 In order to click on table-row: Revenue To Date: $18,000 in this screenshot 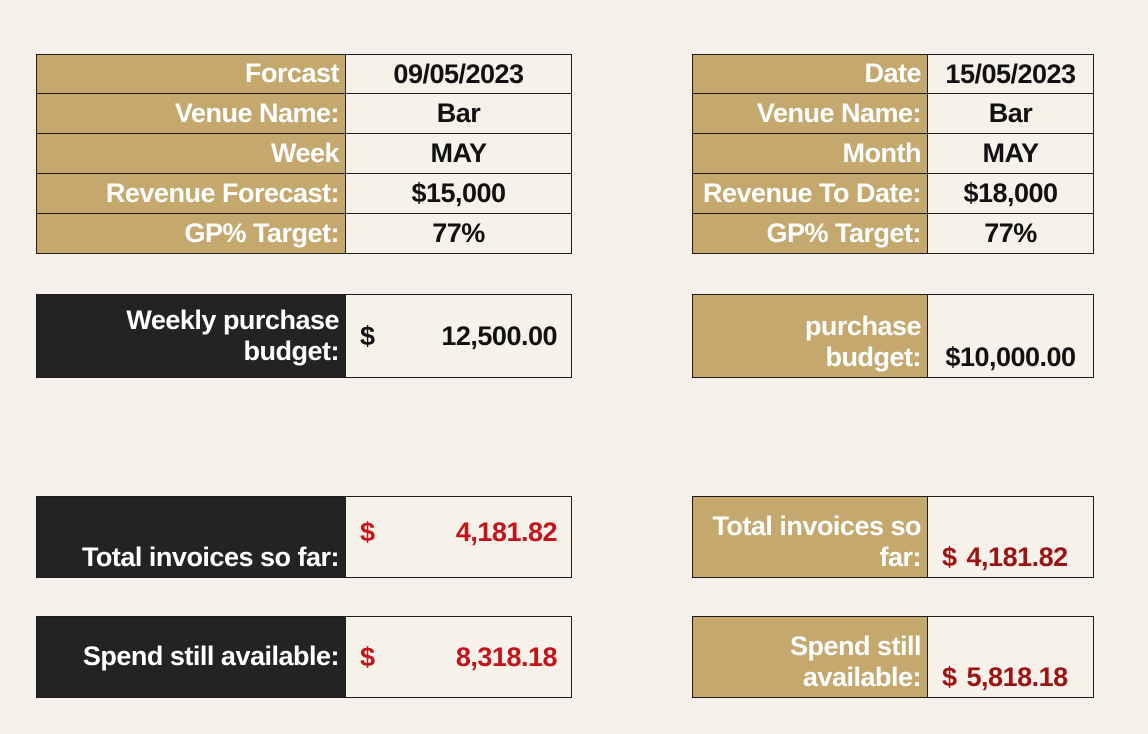, I will do `click(893, 194)`.